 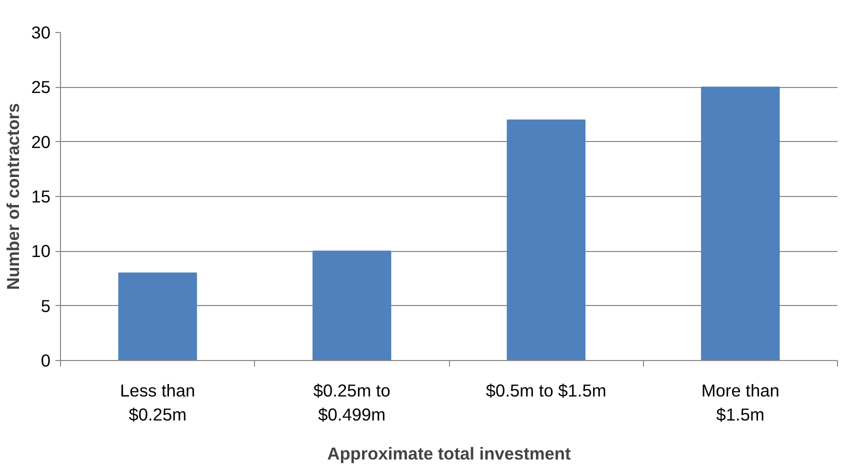 I want to click on y-tick-label: 20, so click(x=41, y=142).